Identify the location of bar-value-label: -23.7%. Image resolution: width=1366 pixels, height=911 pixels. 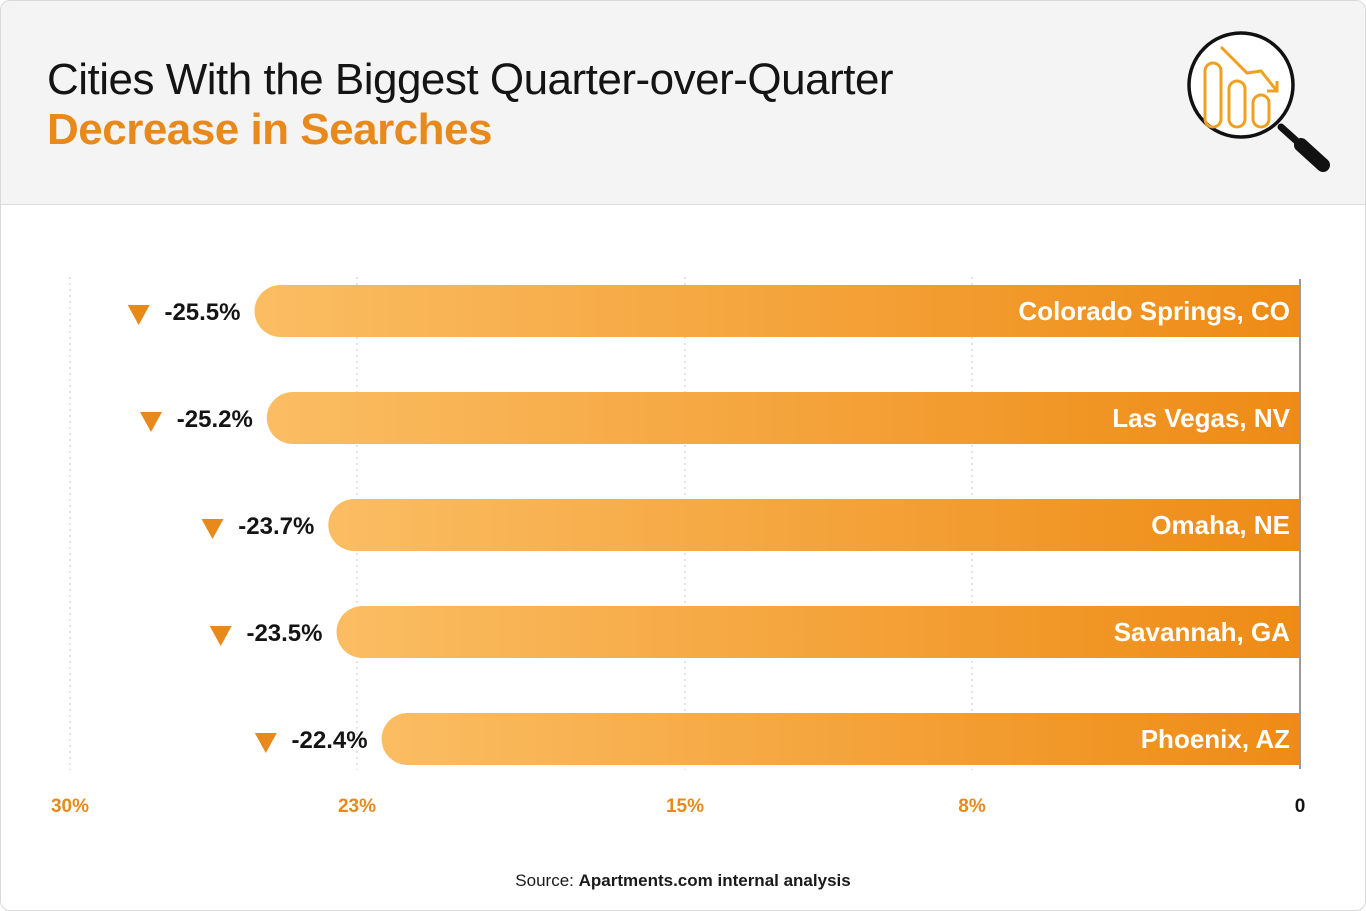
(276, 526).